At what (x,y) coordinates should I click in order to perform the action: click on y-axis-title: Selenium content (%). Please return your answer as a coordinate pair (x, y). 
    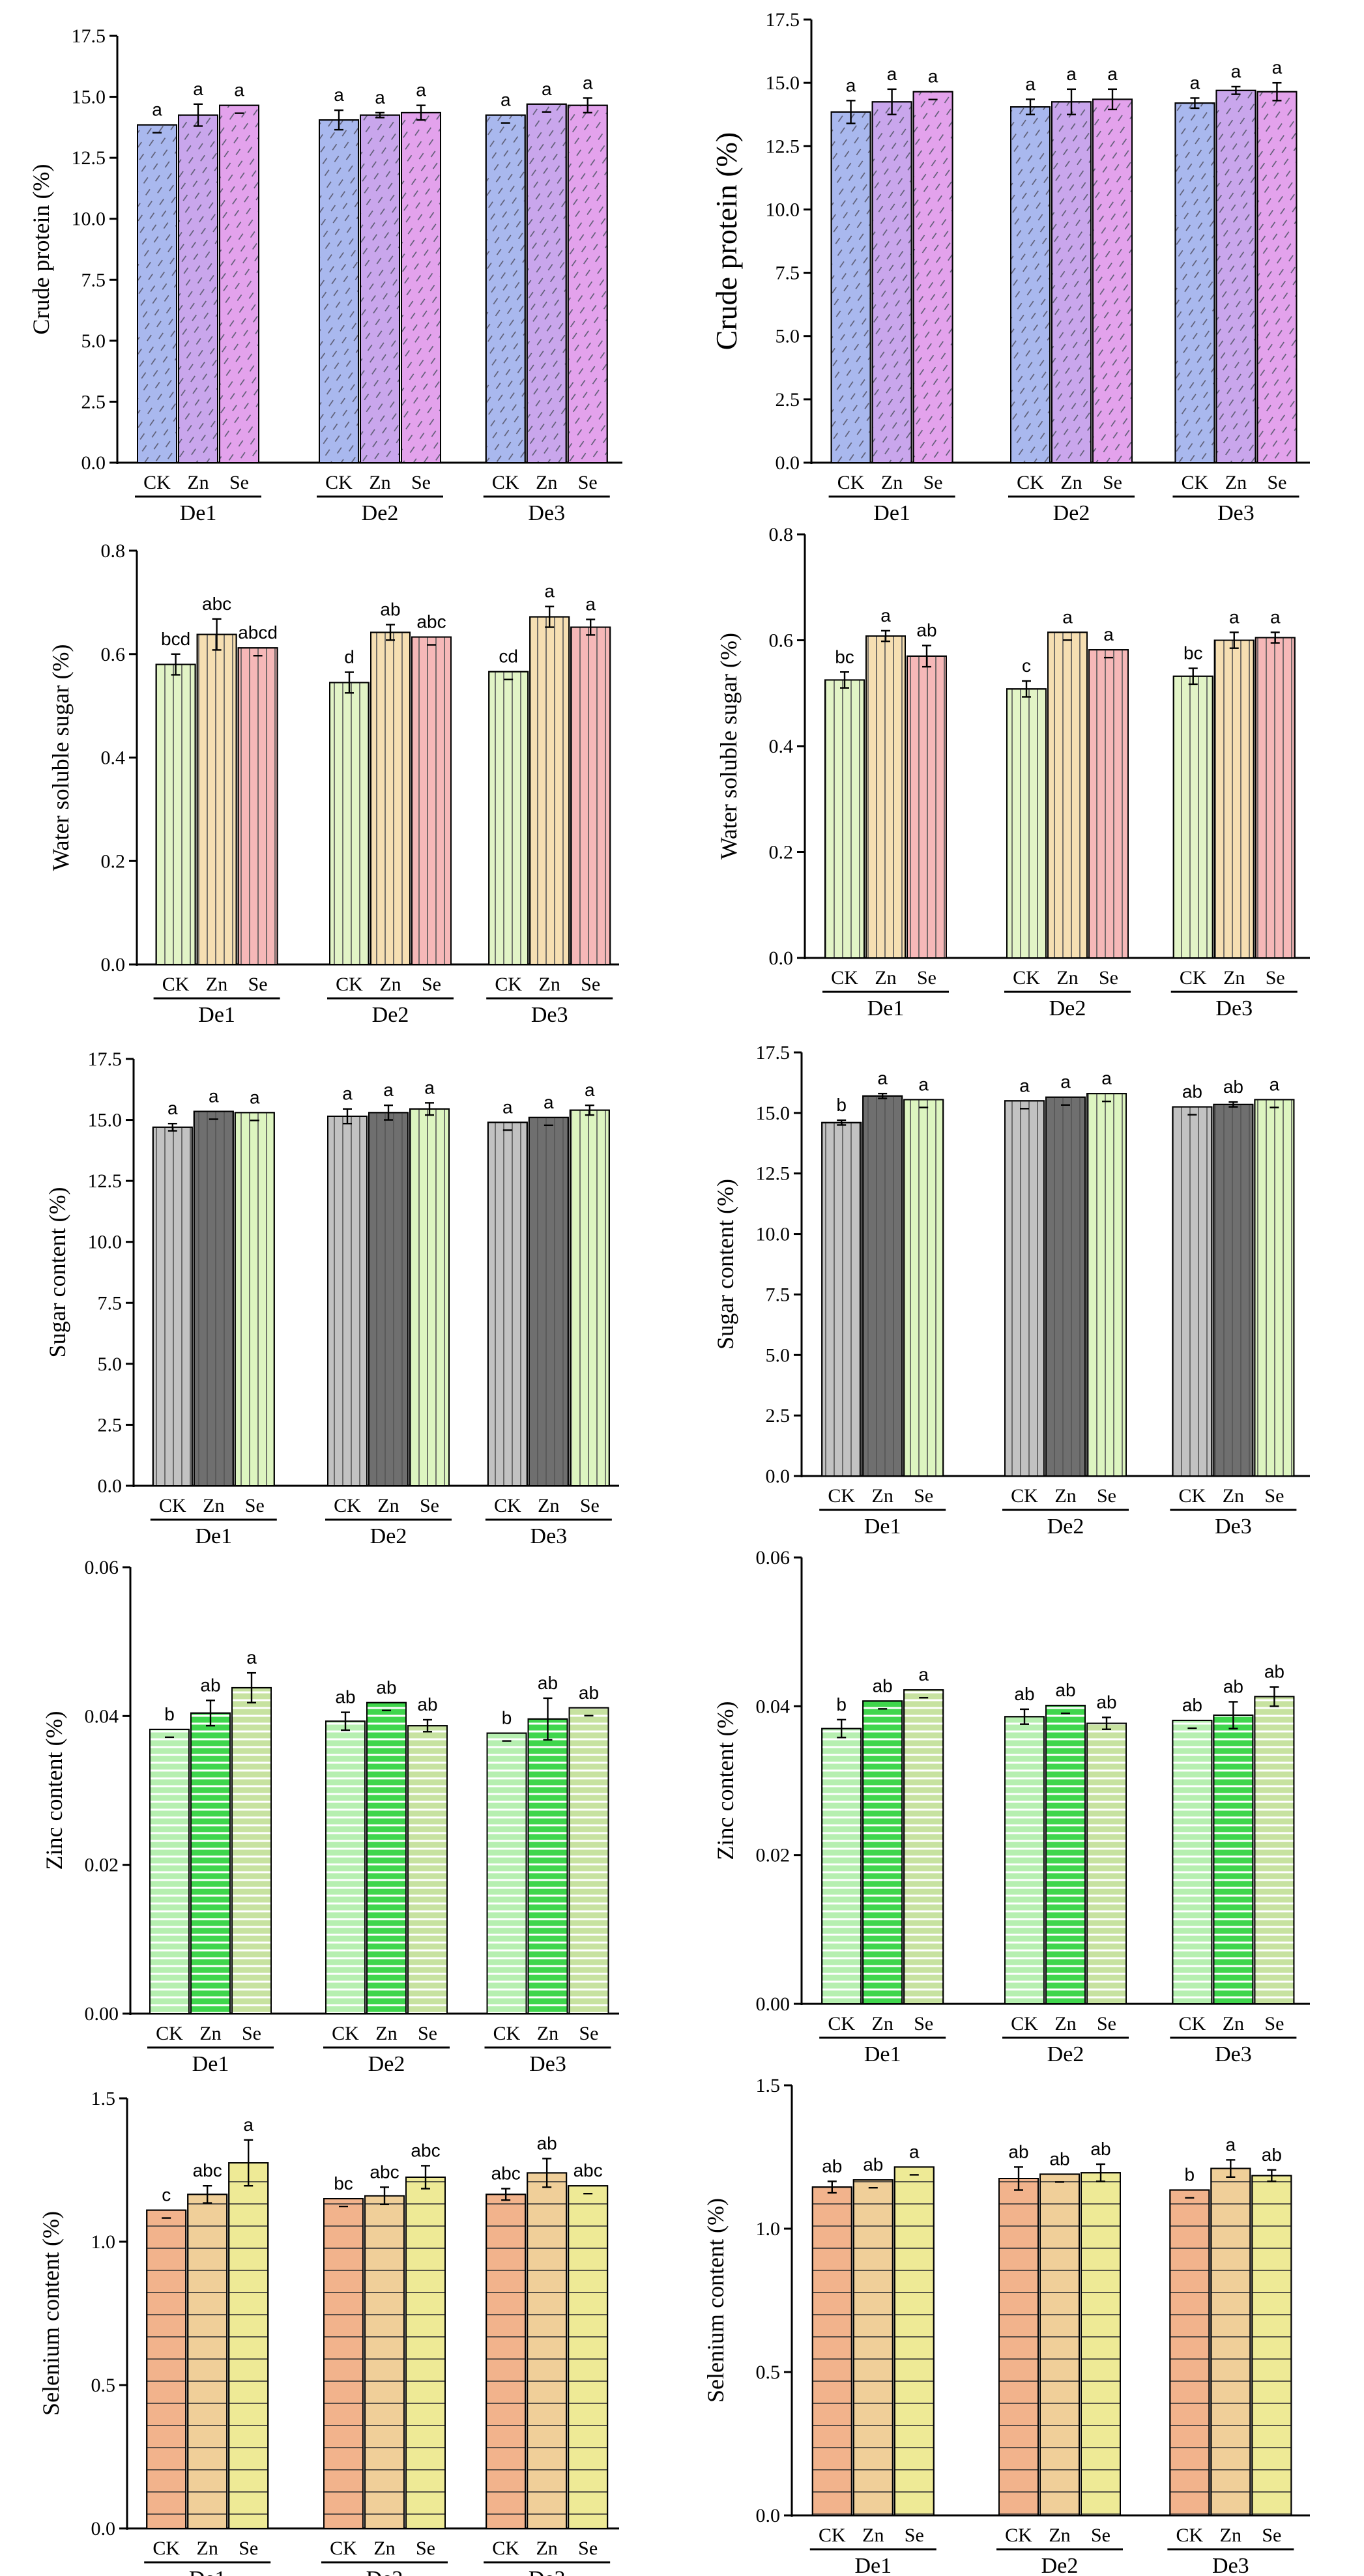
    Looking at the image, I should click on (716, 2300).